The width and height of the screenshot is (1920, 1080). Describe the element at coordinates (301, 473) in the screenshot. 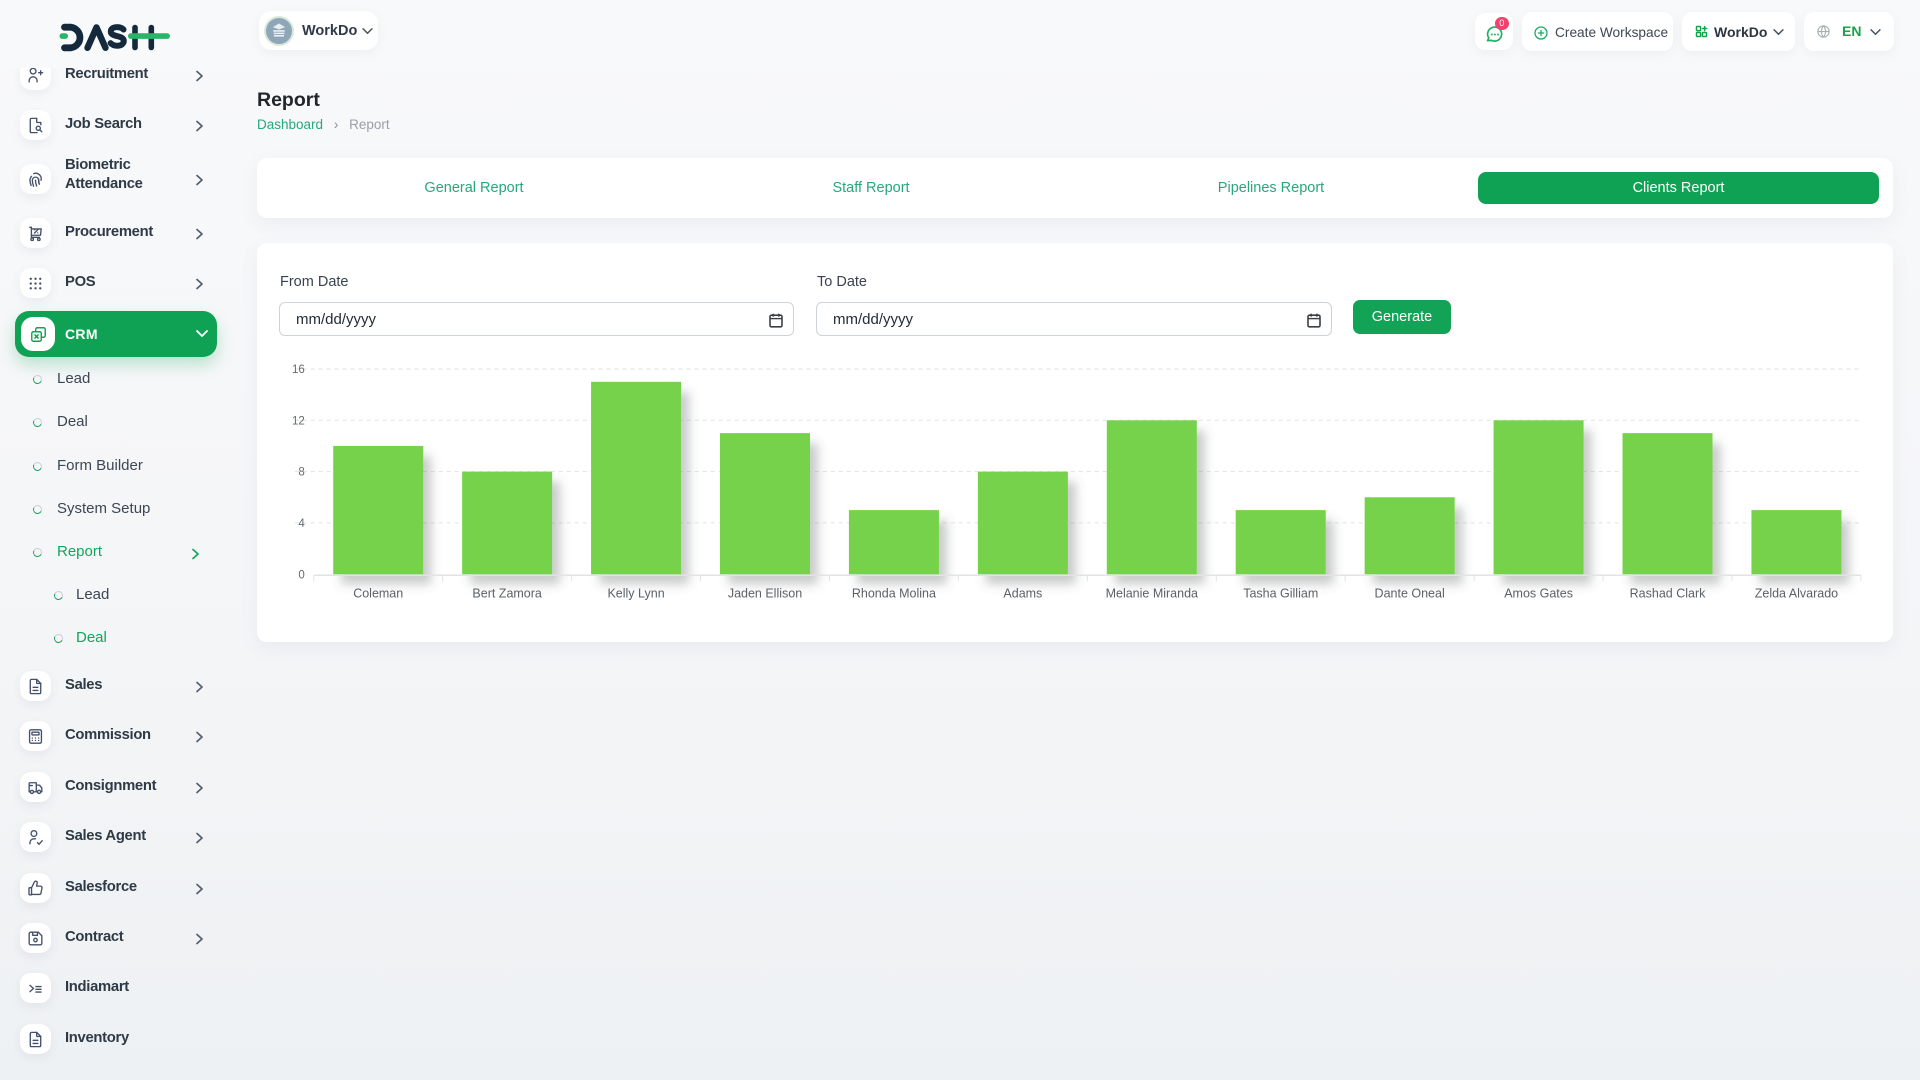

I see `svg-text: 8` at that location.